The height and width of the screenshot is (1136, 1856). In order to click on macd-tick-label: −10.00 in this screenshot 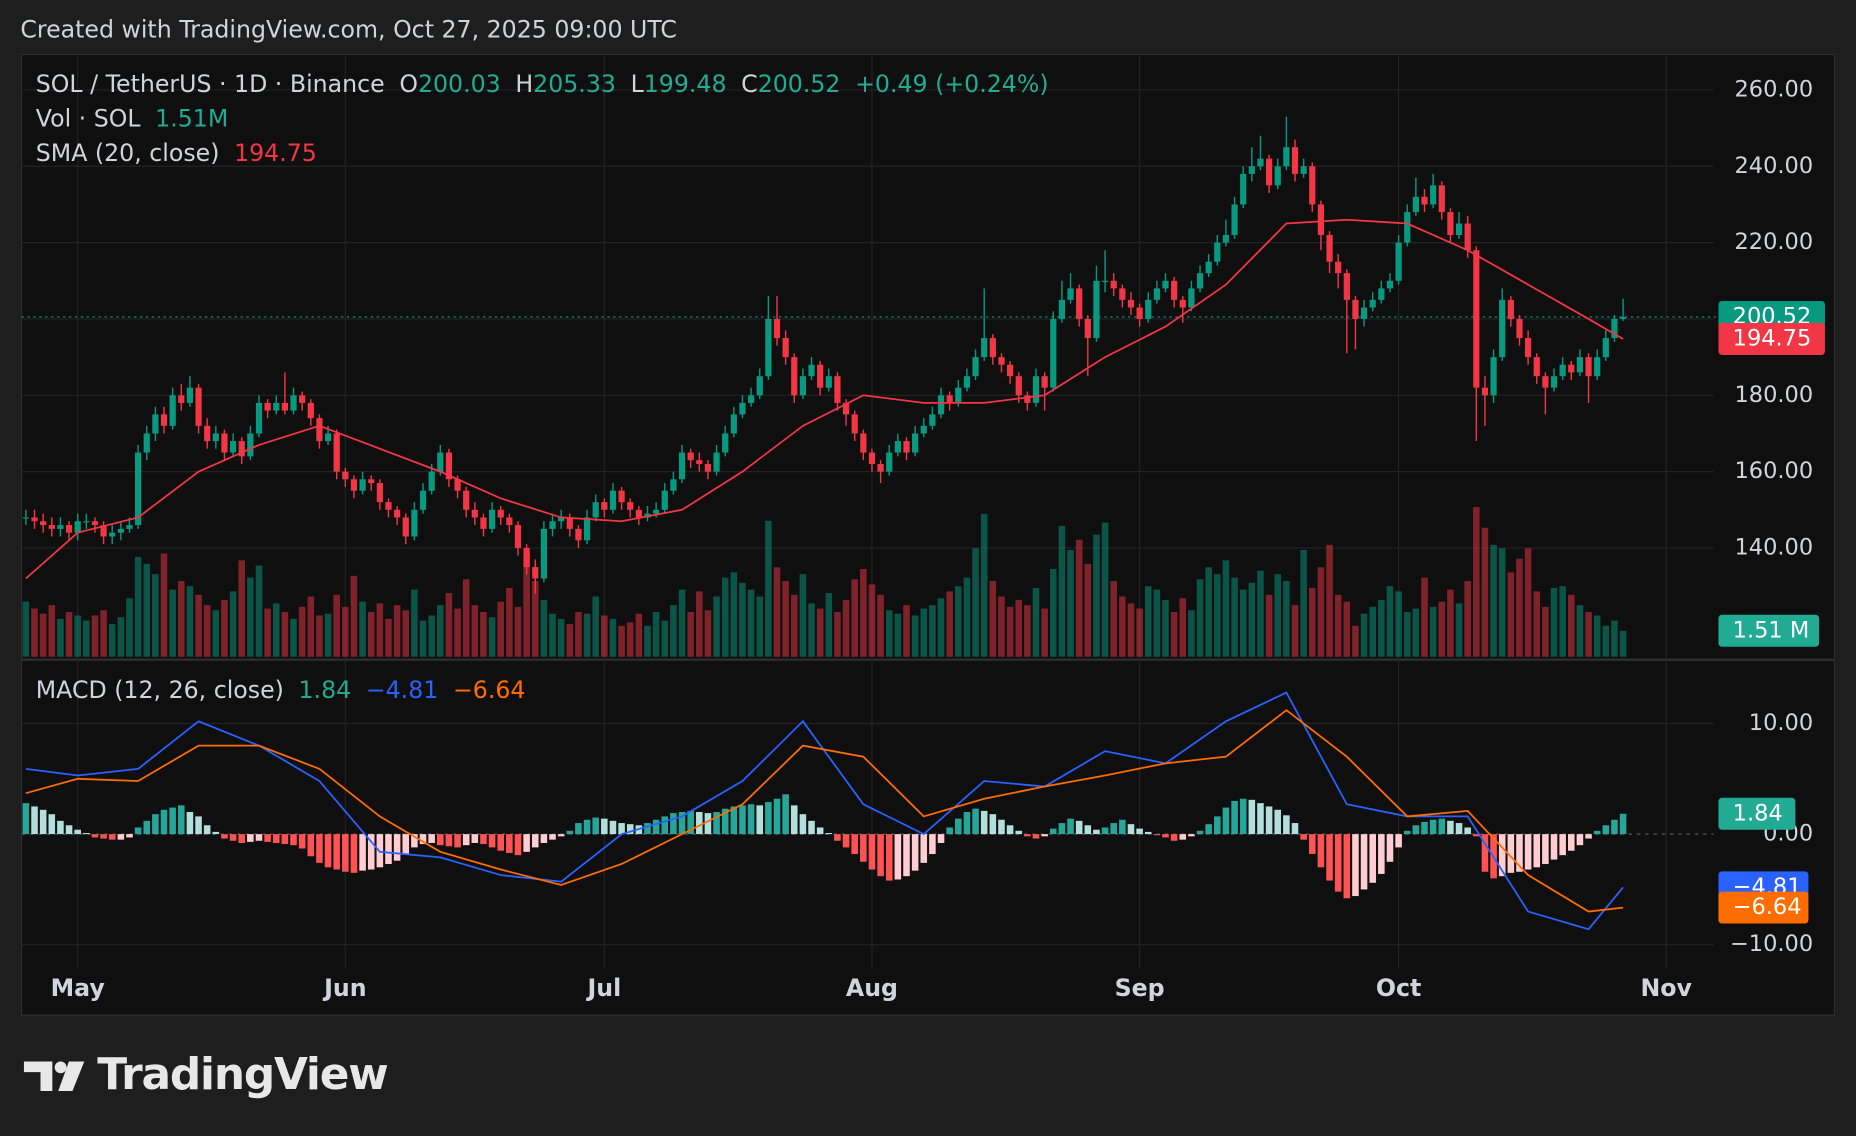, I will do `click(1771, 944)`.